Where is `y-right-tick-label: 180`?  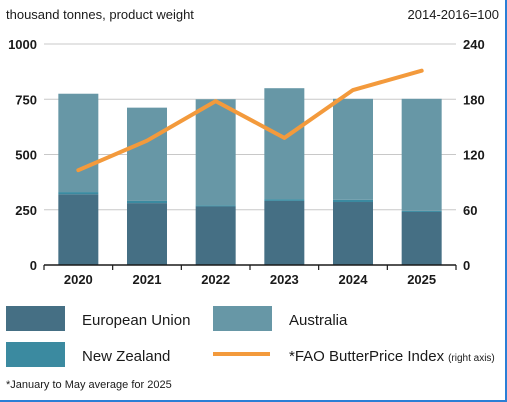 y-right-tick-label: 180 is located at coordinates (474, 99).